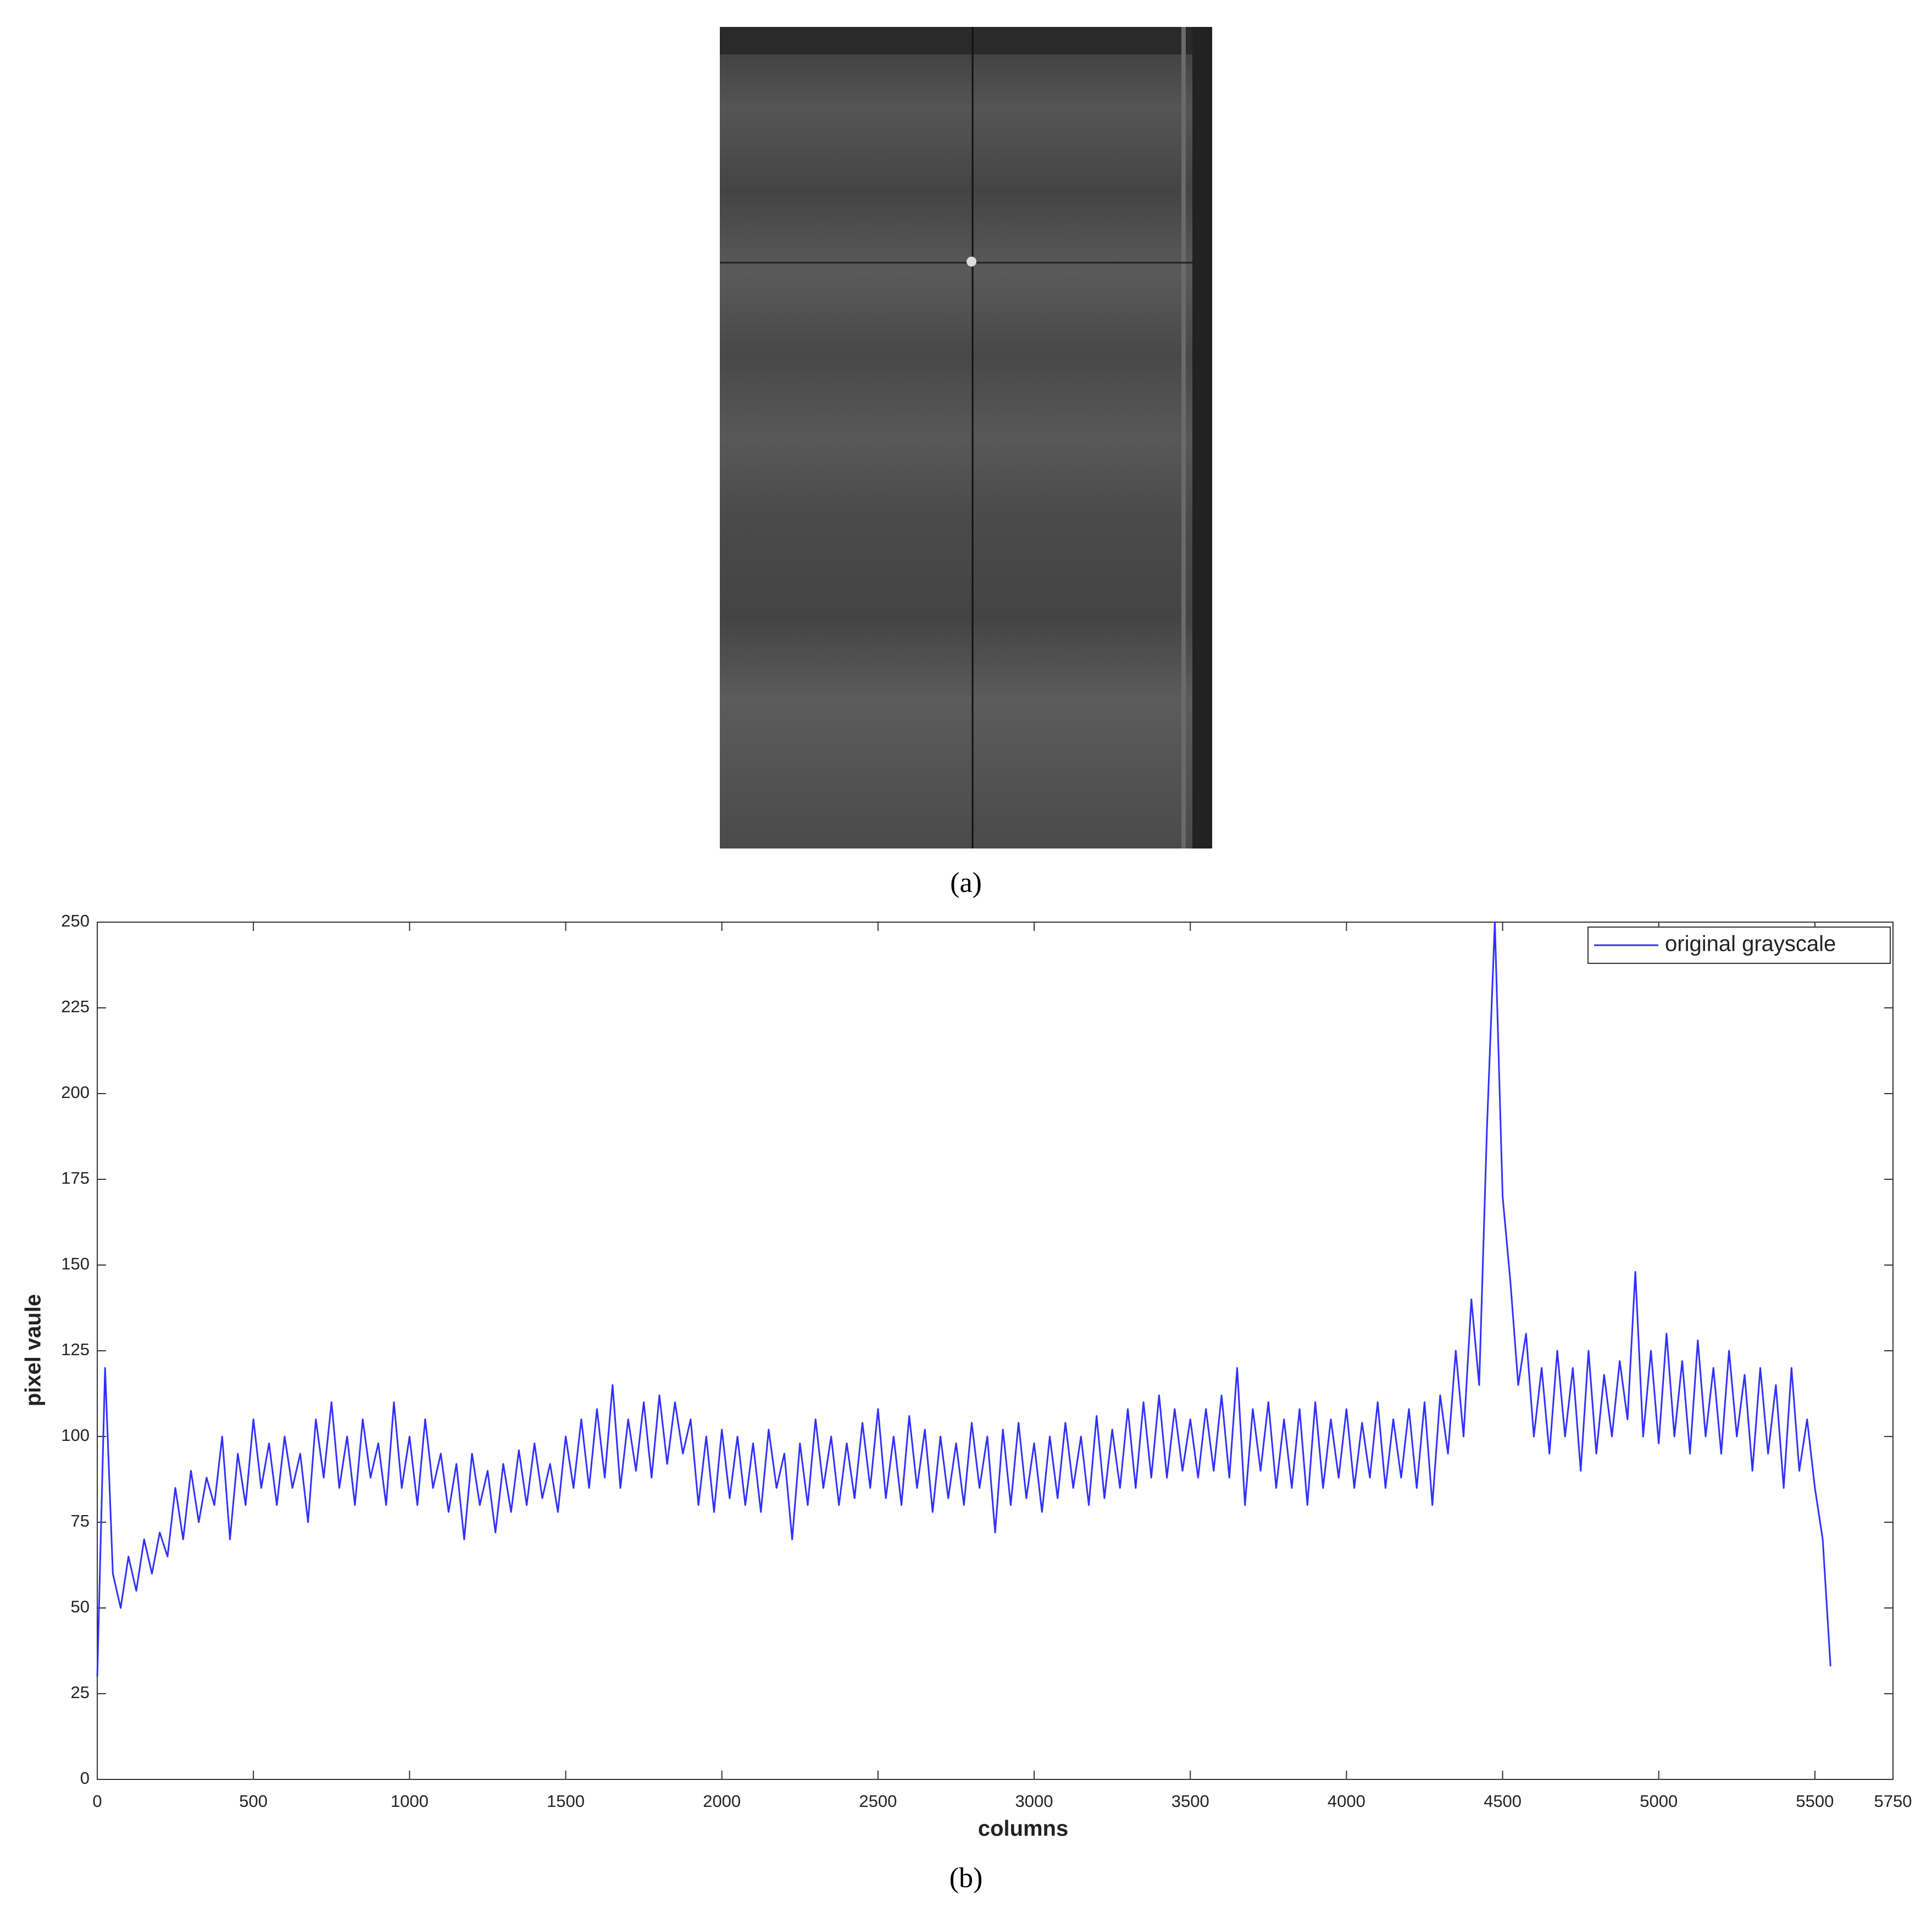  I want to click on y-tick-label: 50, so click(80, 1606).